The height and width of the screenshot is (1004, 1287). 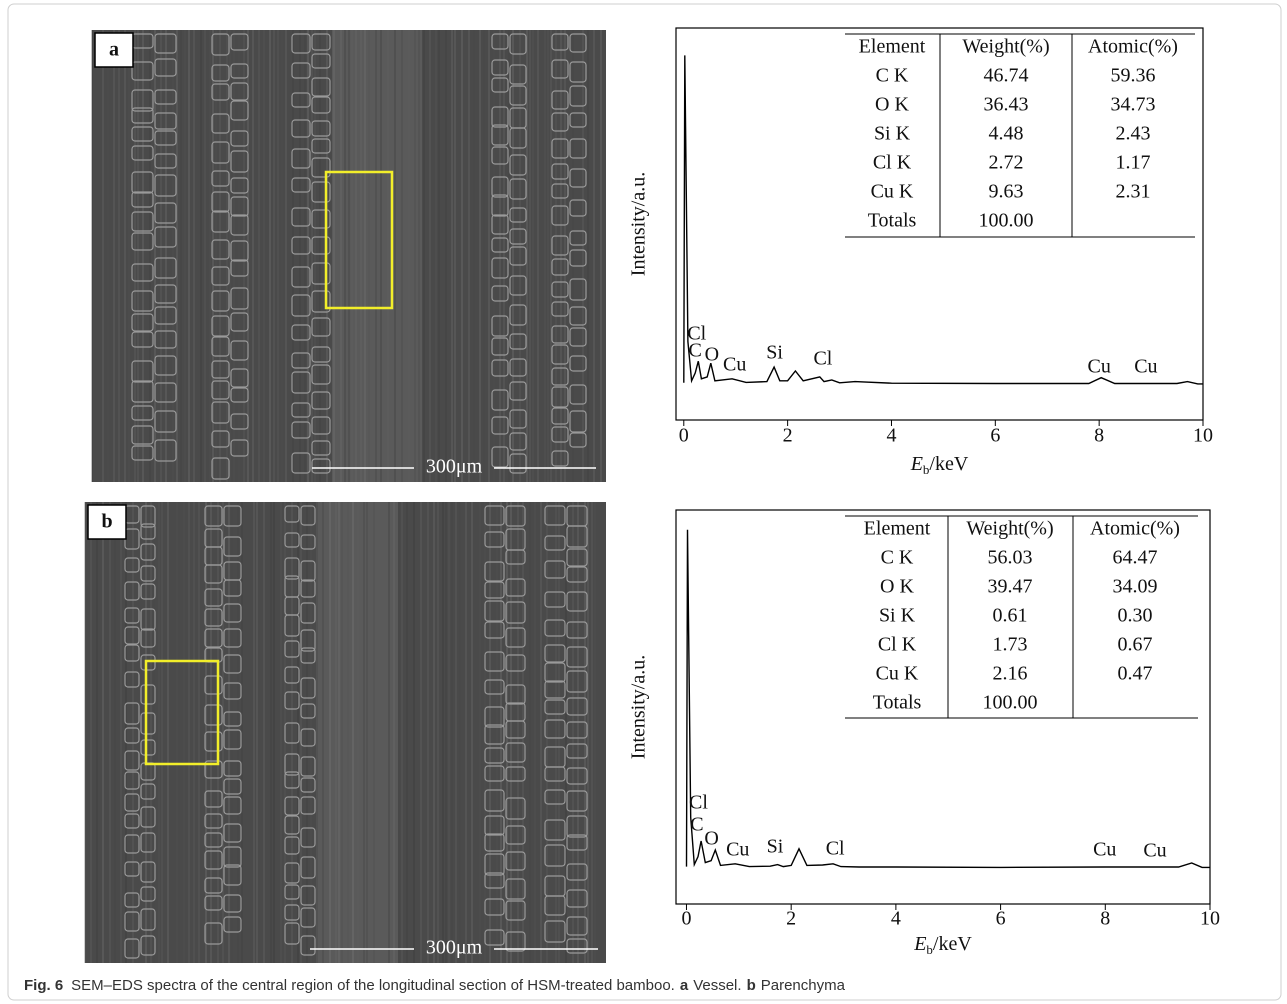 I want to click on table-cell: 59.36, so click(x=1133, y=76).